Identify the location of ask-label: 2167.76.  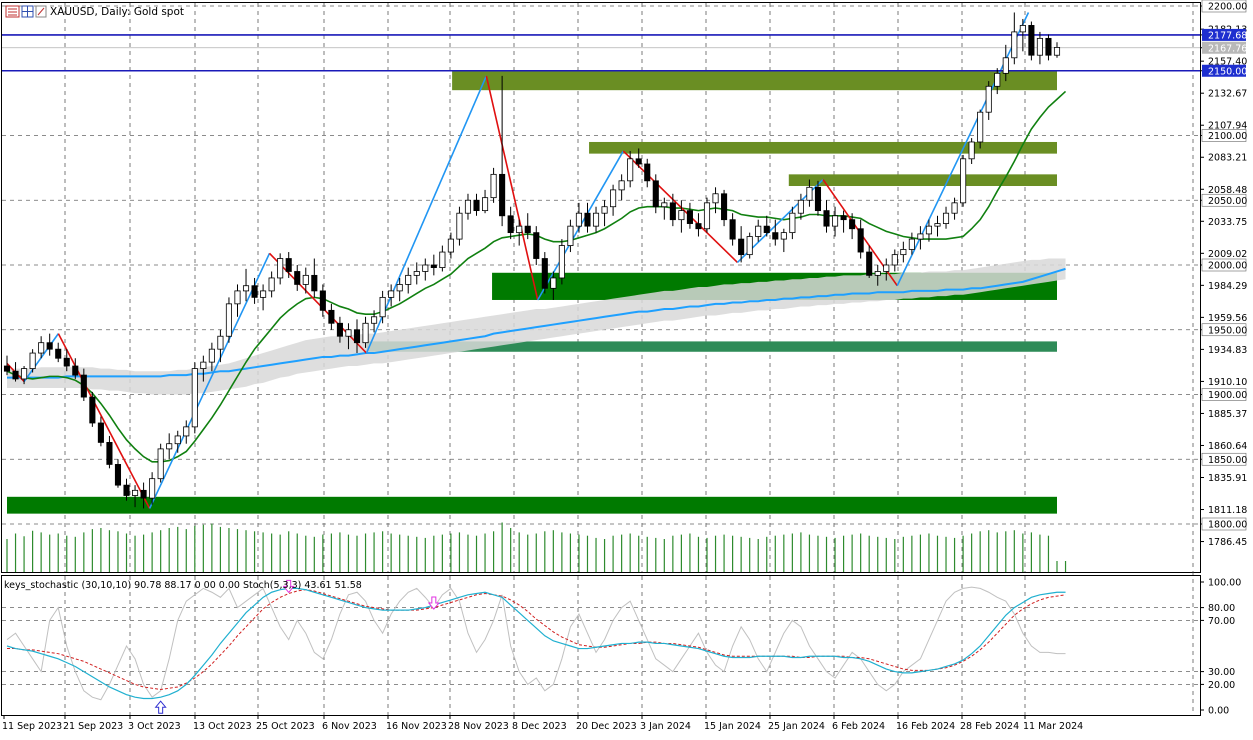
(1227, 48).